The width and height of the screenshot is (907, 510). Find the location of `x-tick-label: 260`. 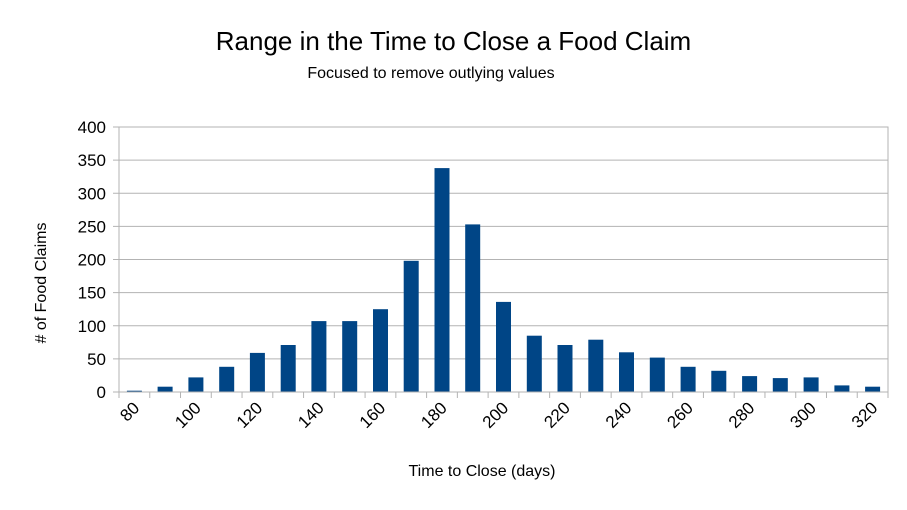

x-tick-label: 260 is located at coordinates (679, 414).